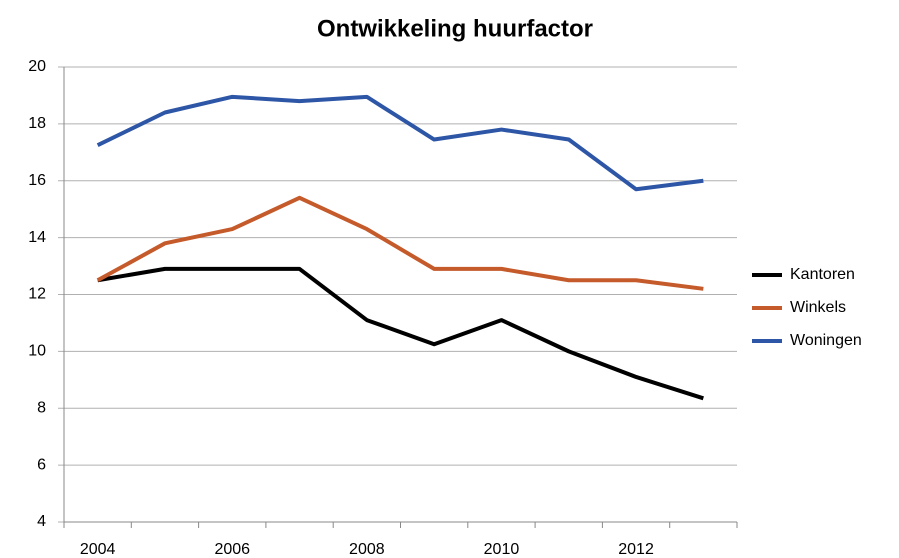 The height and width of the screenshot is (558, 899). What do you see at coordinates (502, 549) in the screenshot?
I see `x-tick-label: 2010` at bounding box center [502, 549].